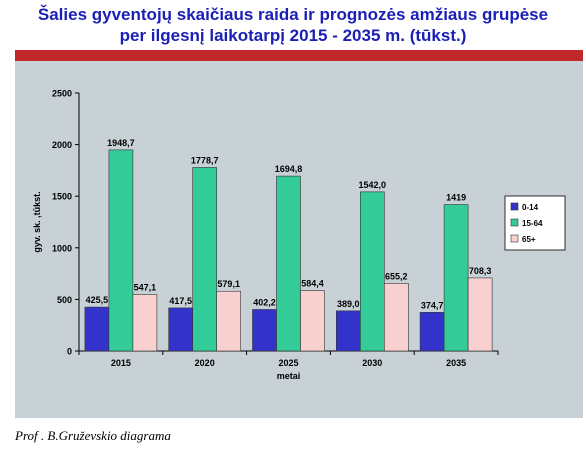  I want to click on bar-0-14-2030, so click(348, 331).